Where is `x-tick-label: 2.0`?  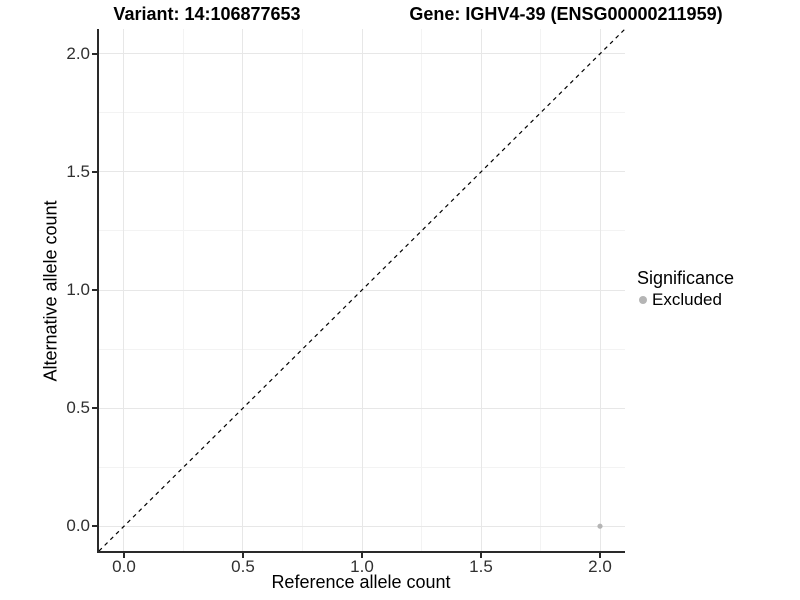
x-tick-label: 2.0 is located at coordinates (600, 566).